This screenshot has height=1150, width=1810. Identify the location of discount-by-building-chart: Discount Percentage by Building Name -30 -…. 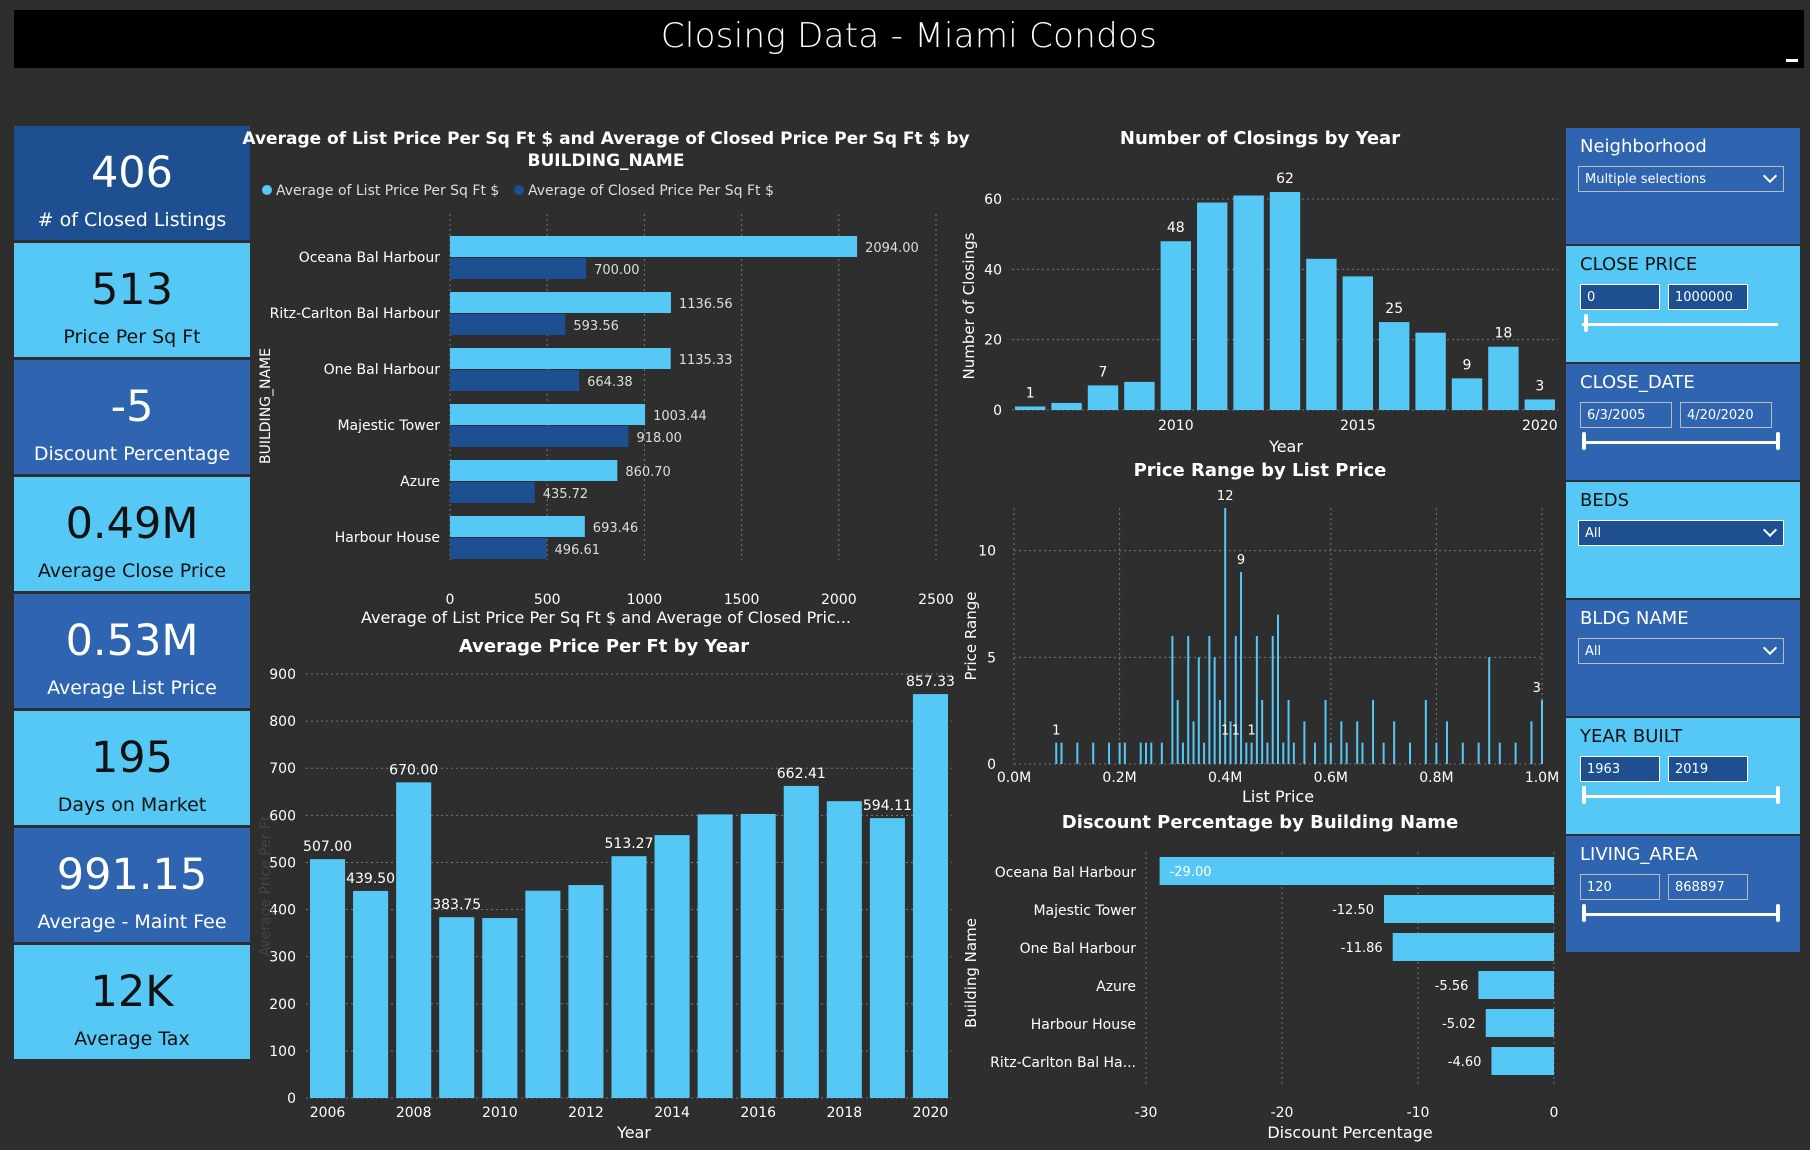
(1260, 978).